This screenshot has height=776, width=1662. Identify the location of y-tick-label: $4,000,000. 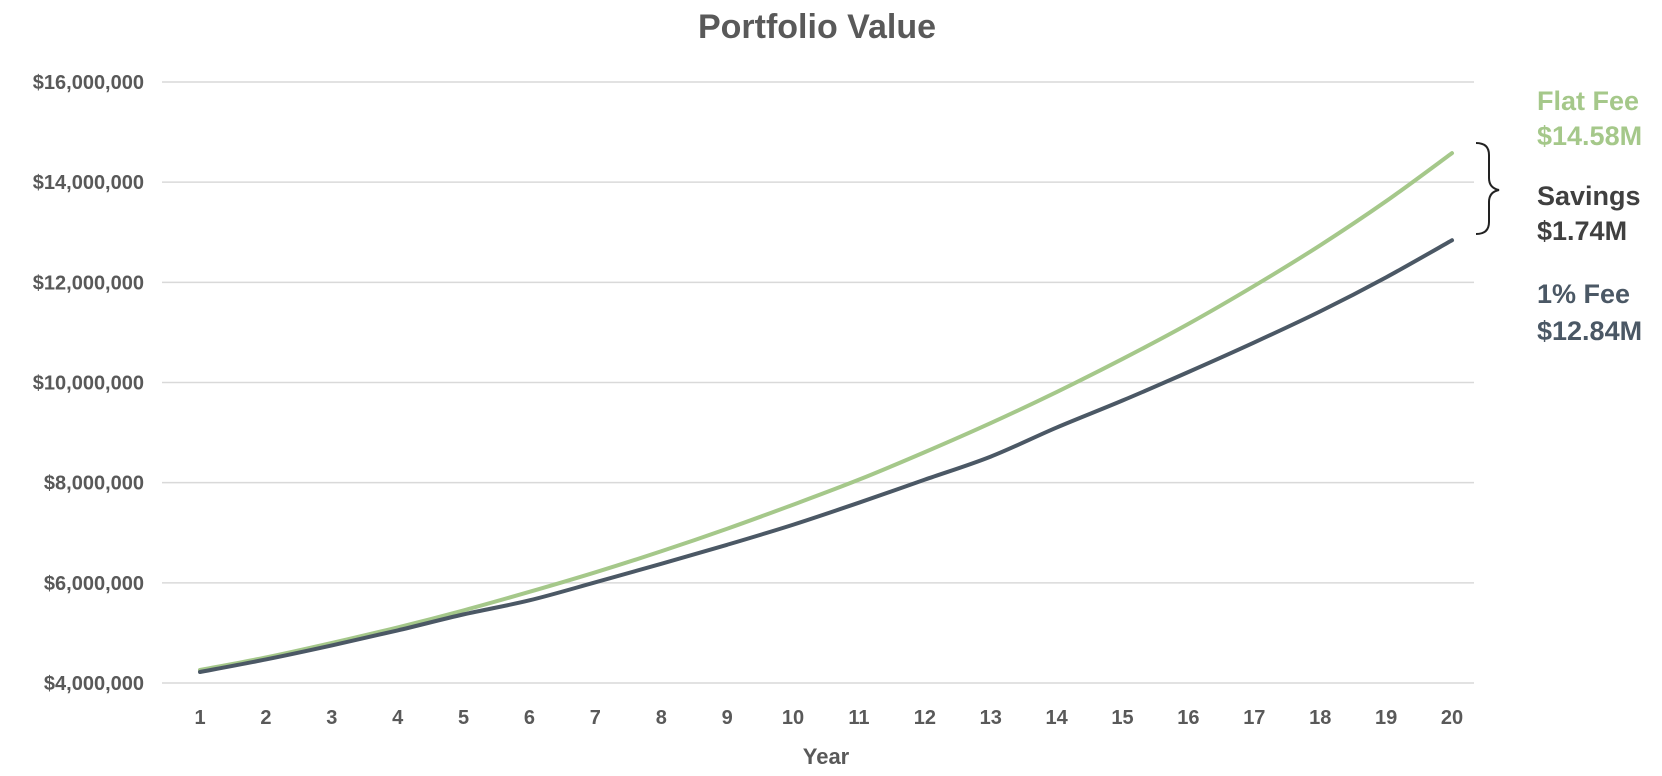
(94, 684).